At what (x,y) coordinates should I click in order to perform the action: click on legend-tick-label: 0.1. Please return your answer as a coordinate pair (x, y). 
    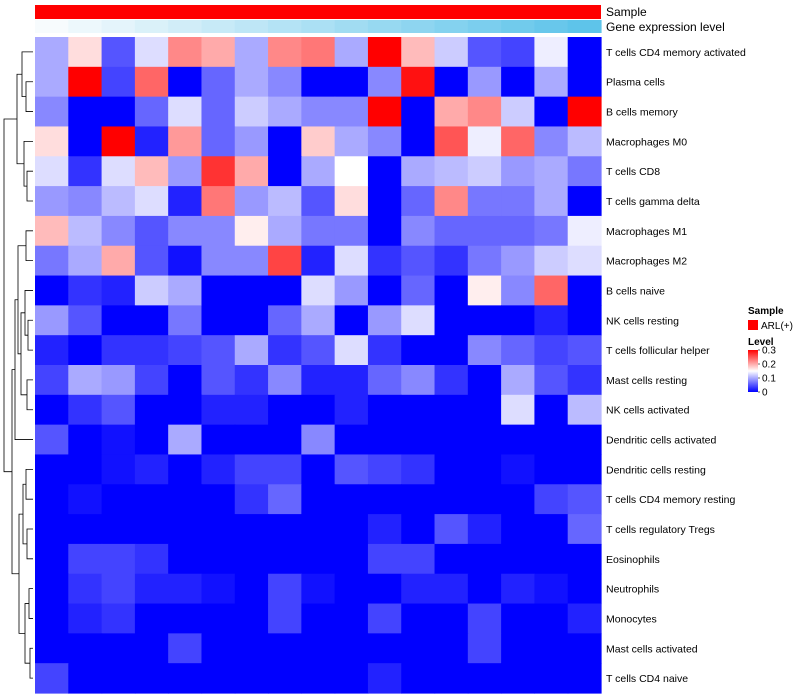
    Looking at the image, I should click on (769, 379).